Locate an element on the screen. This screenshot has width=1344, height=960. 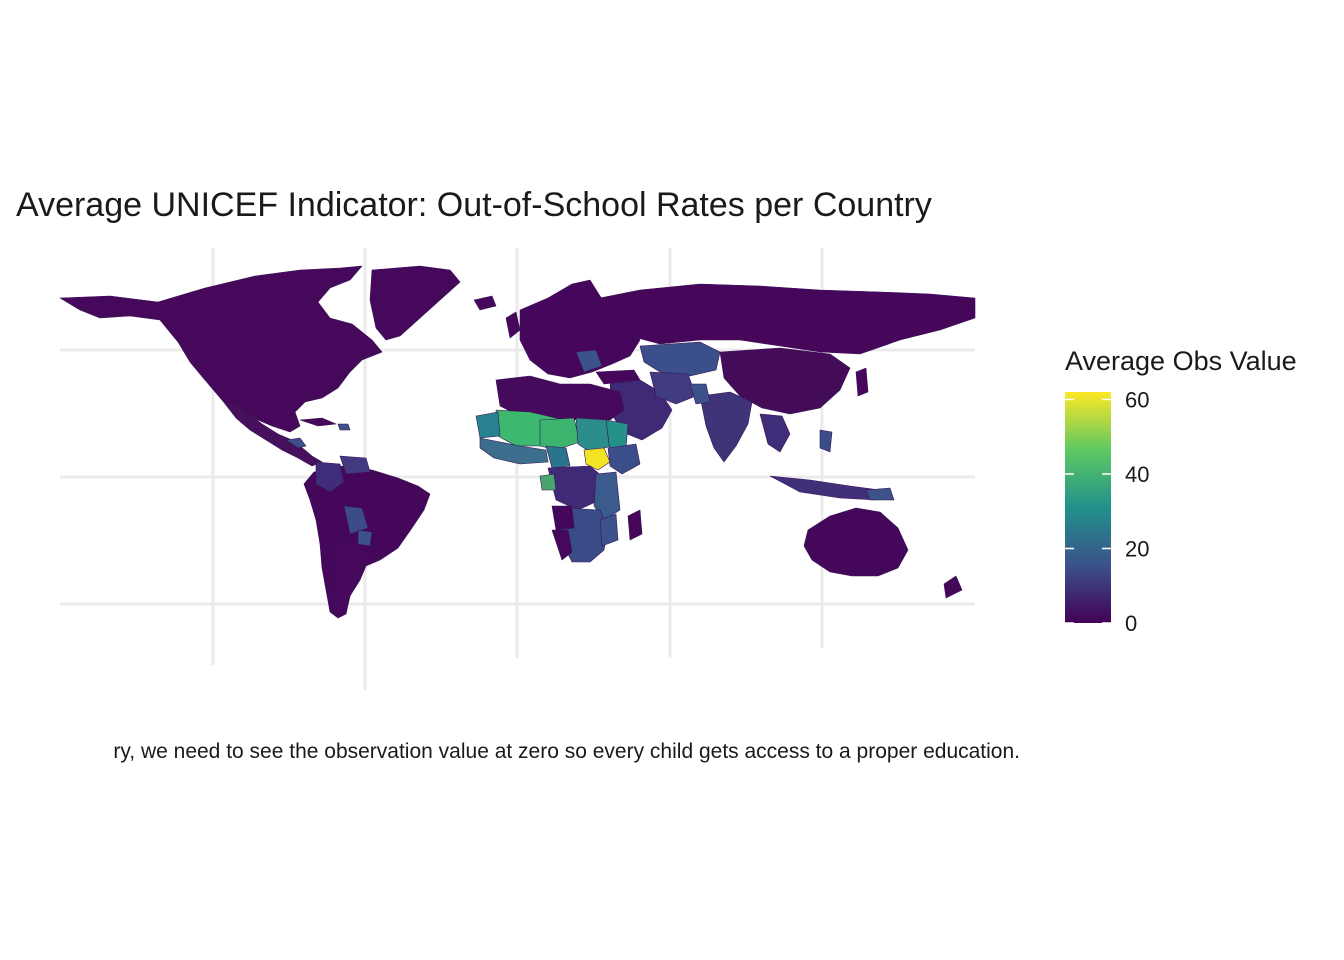
country-central-america is located at coordinates (296, 443).